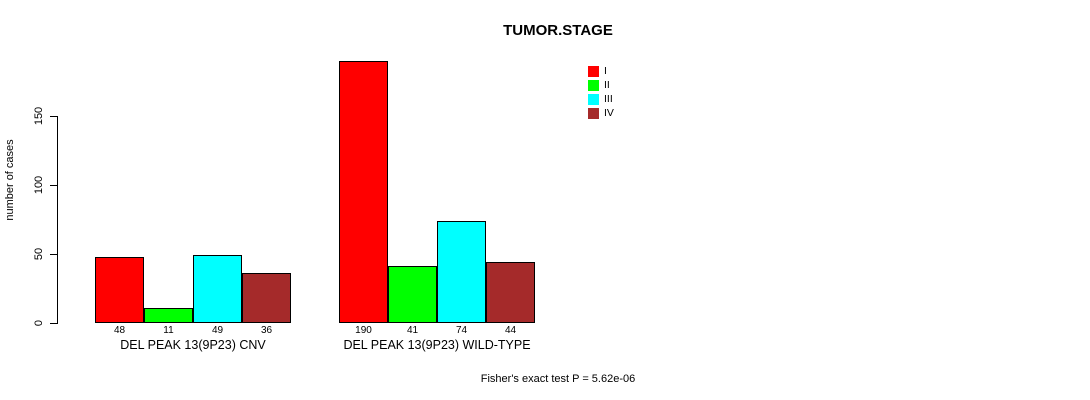 The width and height of the screenshot is (1090, 400). What do you see at coordinates (39, 116) in the screenshot?
I see `y-tick-label: 150` at bounding box center [39, 116].